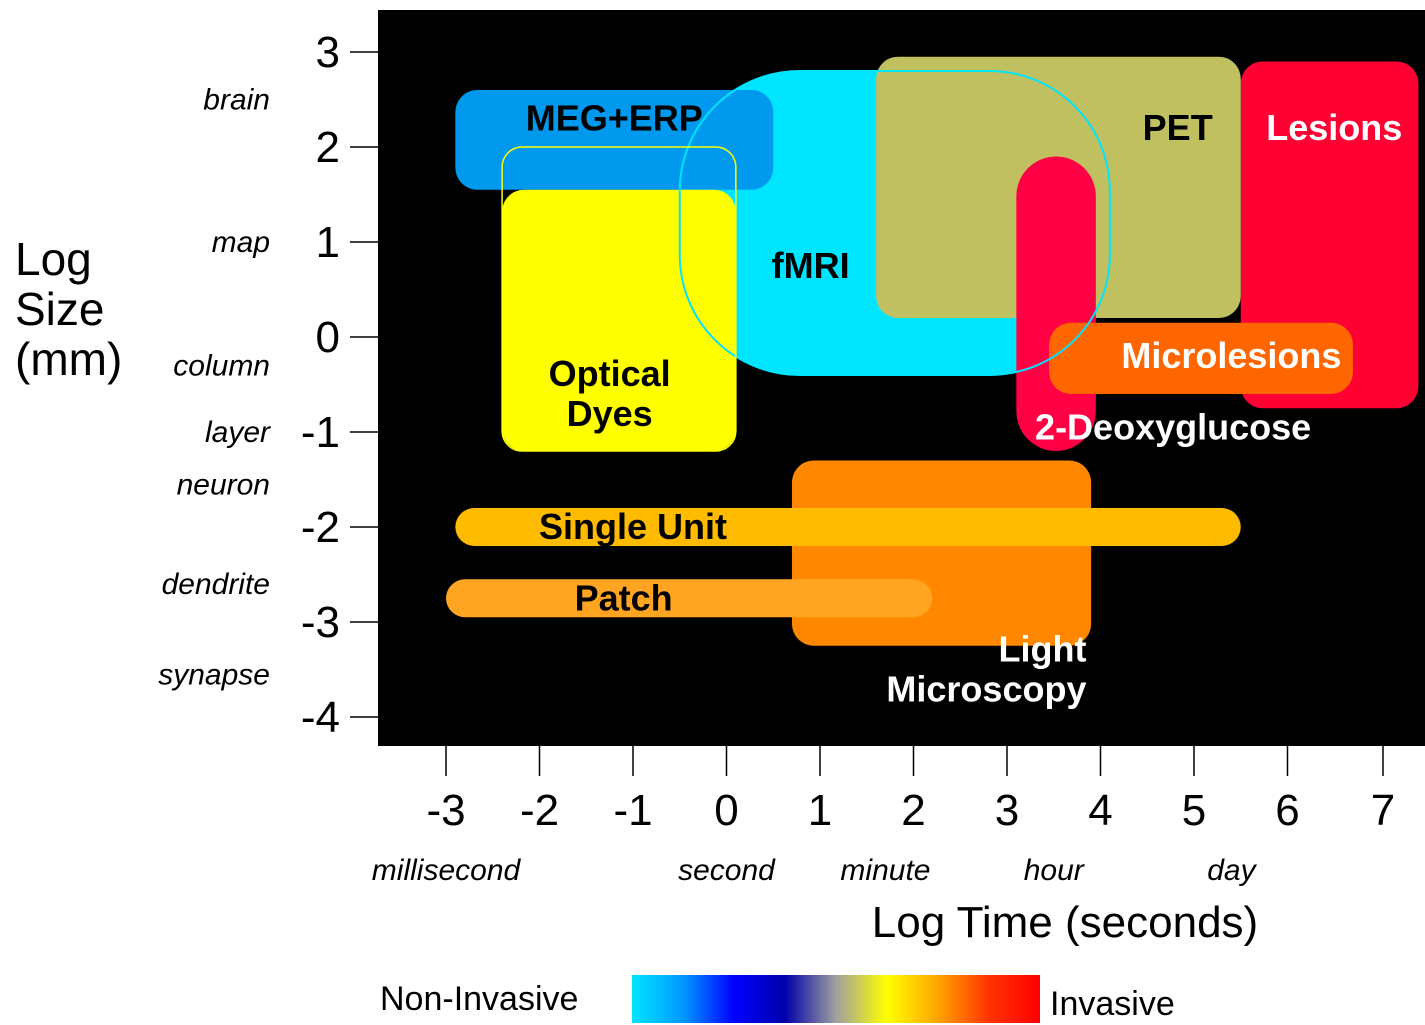 The image size is (1425, 1025). I want to click on y-tick-label: -3, so click(320, 622).